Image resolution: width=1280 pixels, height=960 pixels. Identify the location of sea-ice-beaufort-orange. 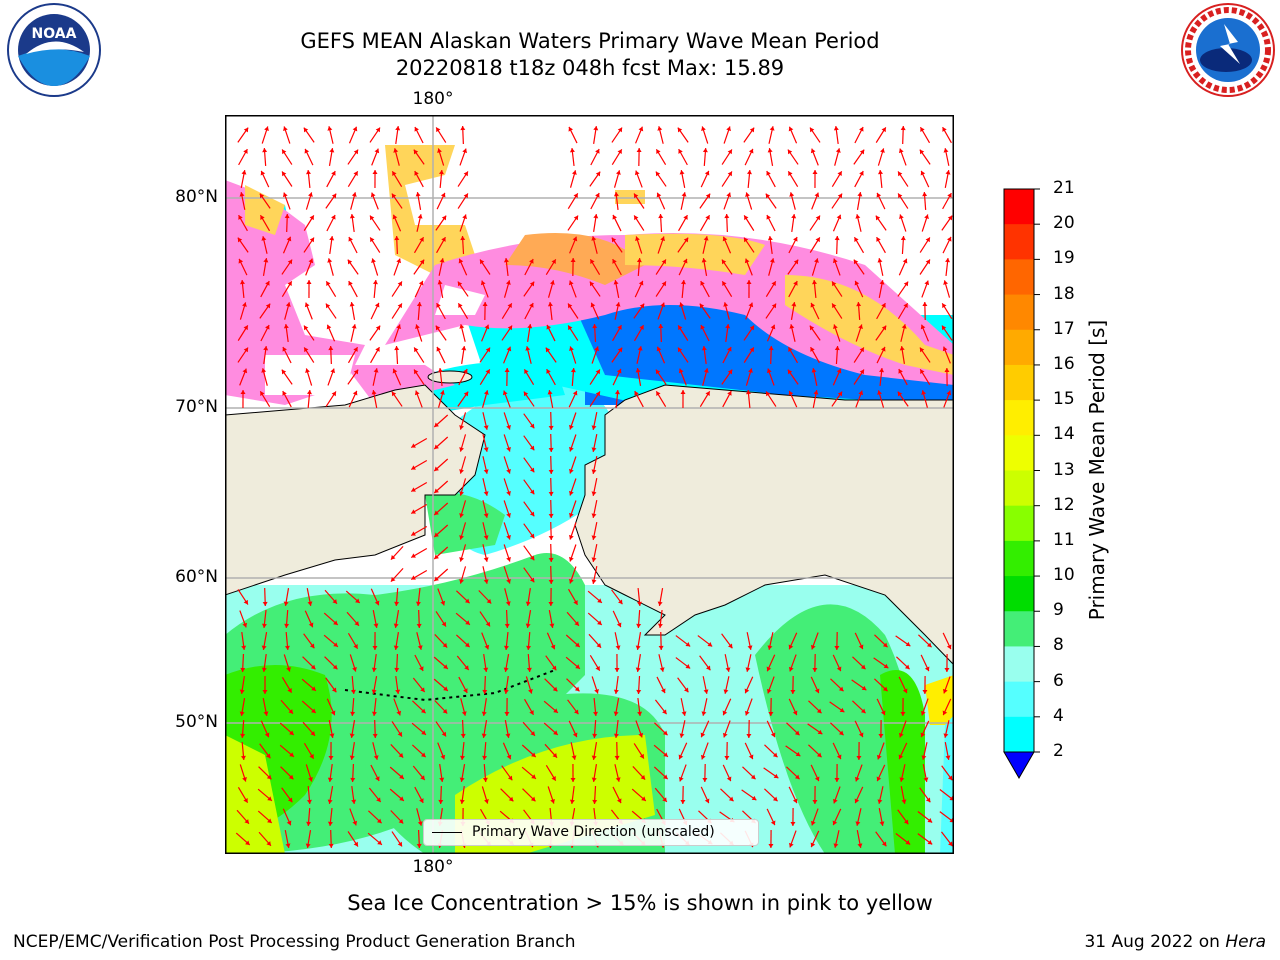
(575, 259).